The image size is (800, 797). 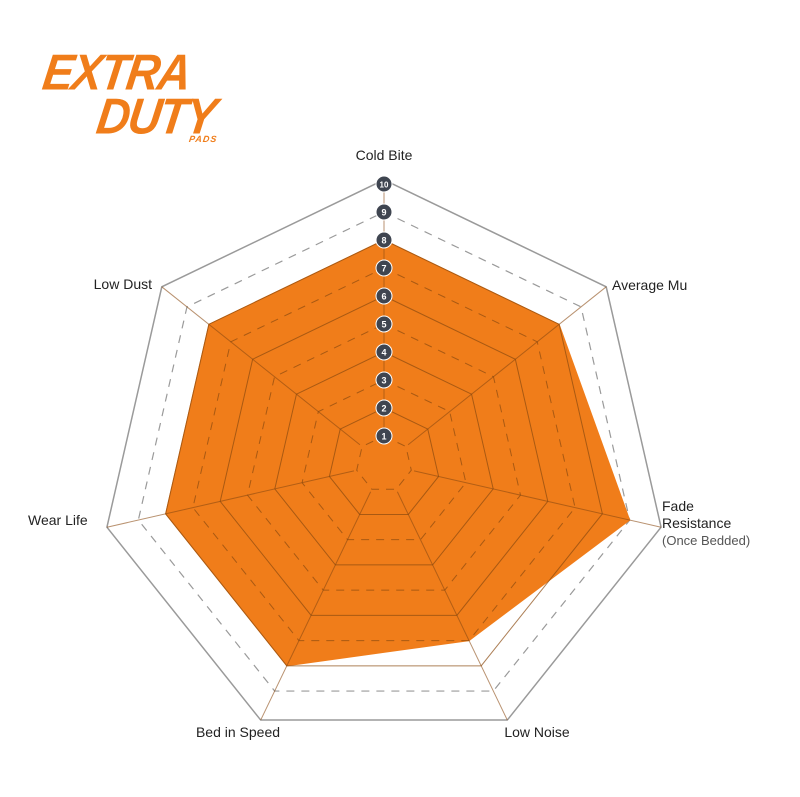 I want to click on axis-label: Cold Bite, so click(x=384, y=155).